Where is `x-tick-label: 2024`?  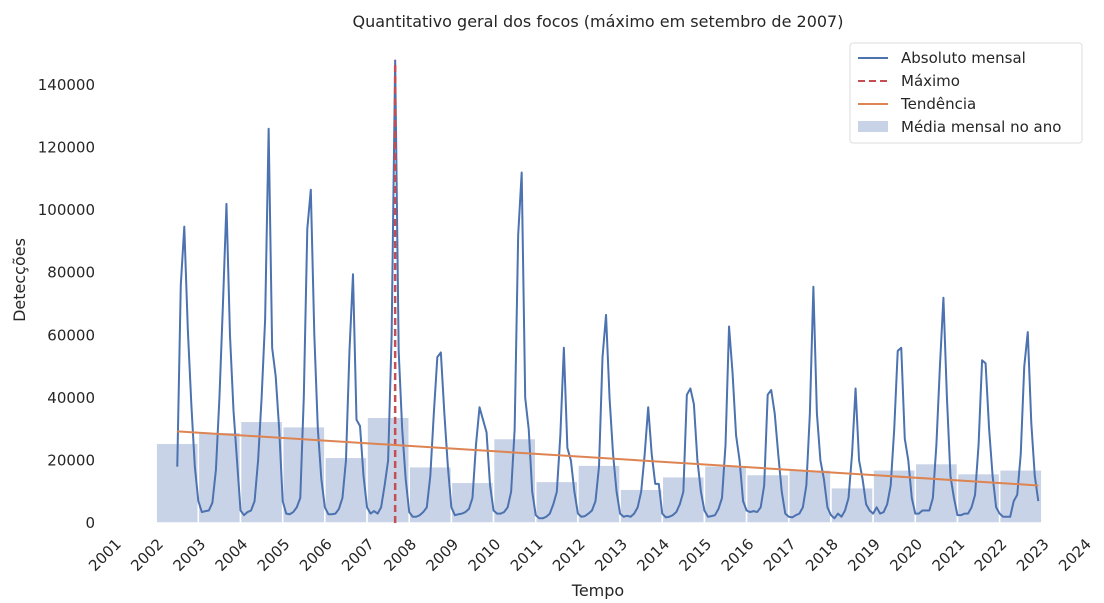
x-tick-label: 2024 is located at coordinates (1075, 555).